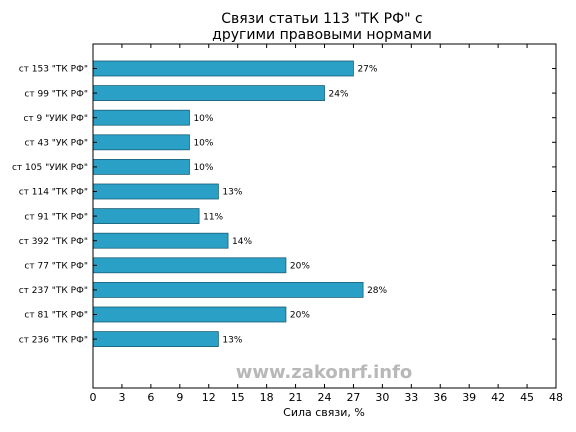 The height and width of the screenshot is (432, 576). I want to click on category-label-10: ст 81 "ТК РФ", so click(56, 316).